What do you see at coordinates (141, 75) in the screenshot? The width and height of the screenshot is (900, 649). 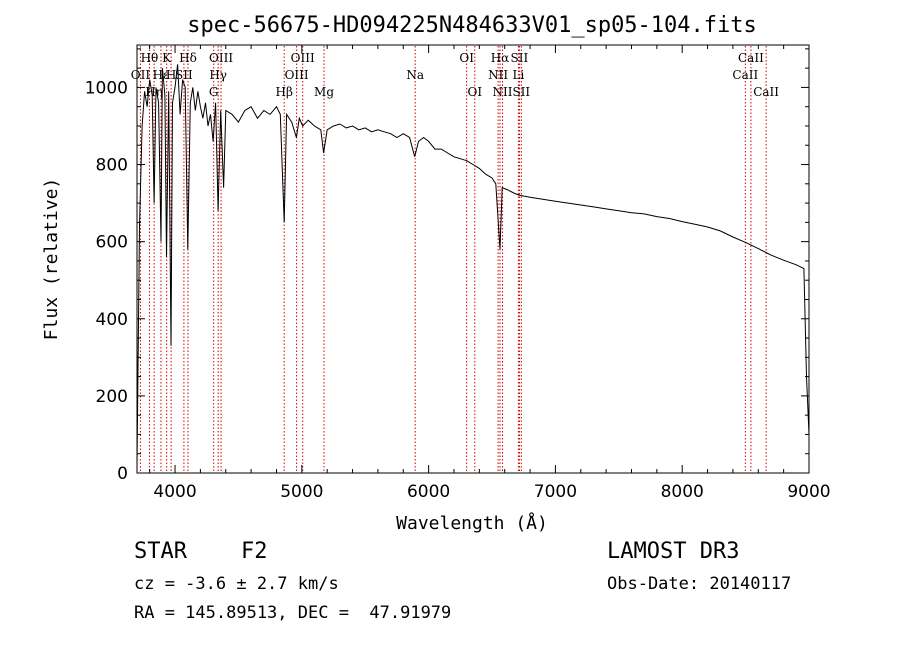 I see `spectral-line-label: OII` at bounding box center [141, 75].